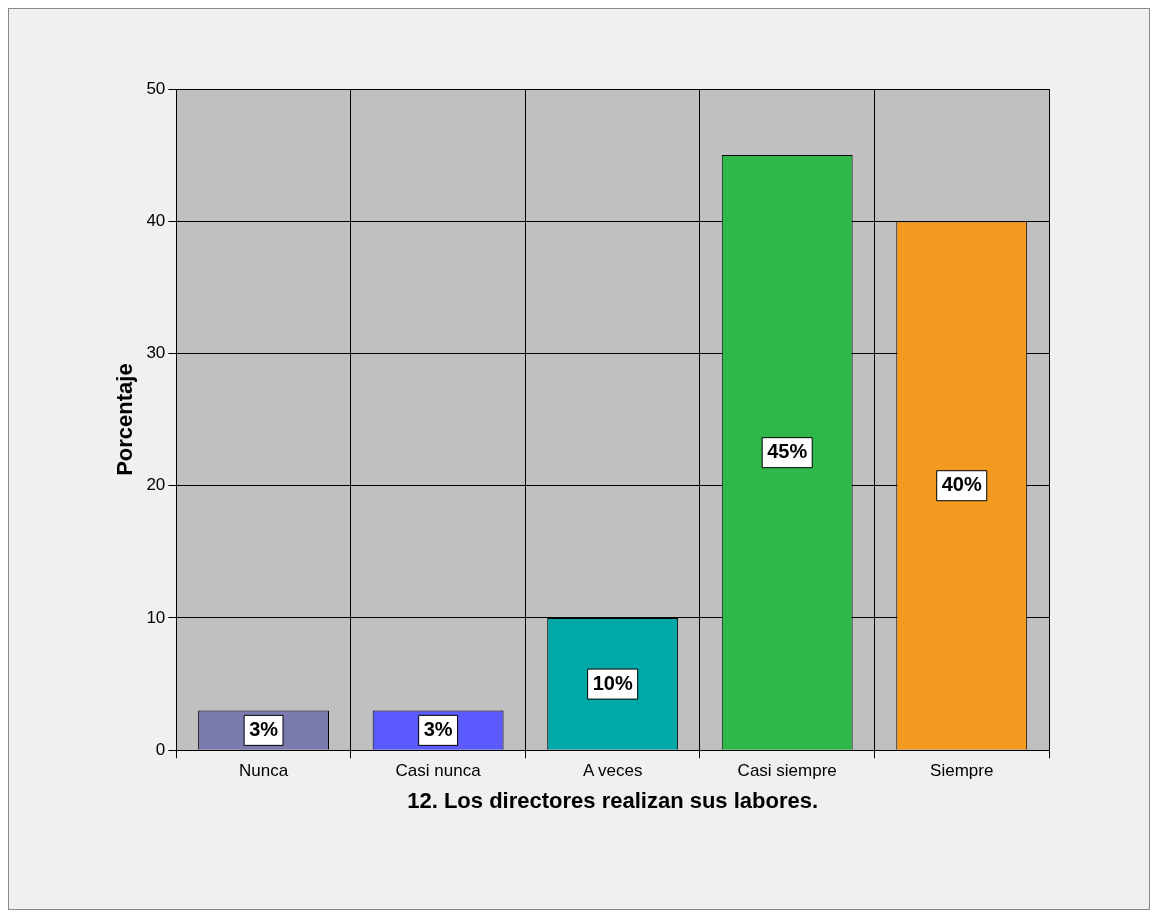 The image size is (1156, 924). What do you see at coordinates (156, 220) in the screenshot?
I see `y-tick-label: 40` at bounding box center [156, 220].